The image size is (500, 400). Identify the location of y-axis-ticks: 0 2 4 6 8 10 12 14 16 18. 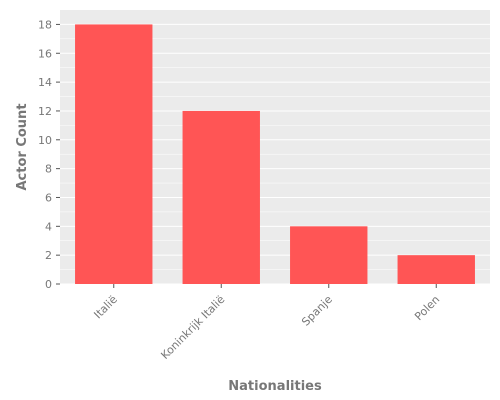
(49, 154).